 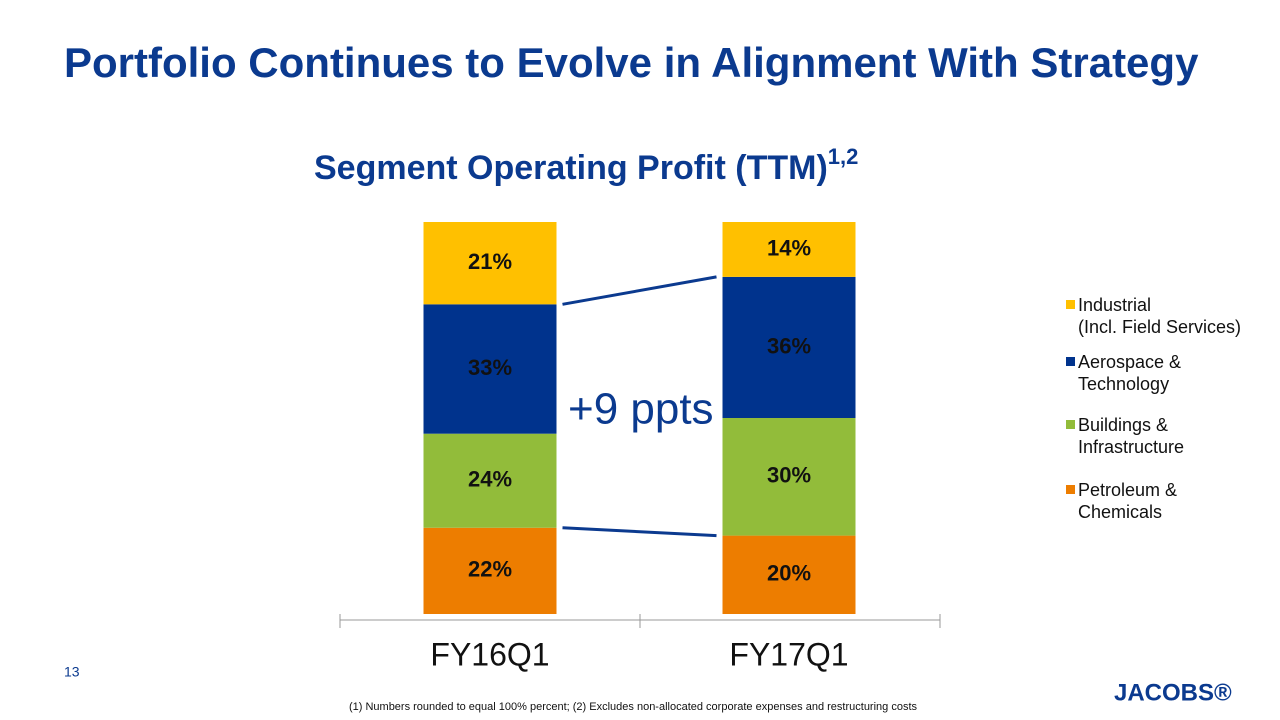 I want to click on value-label: 33%, so click(x=490, y=367).